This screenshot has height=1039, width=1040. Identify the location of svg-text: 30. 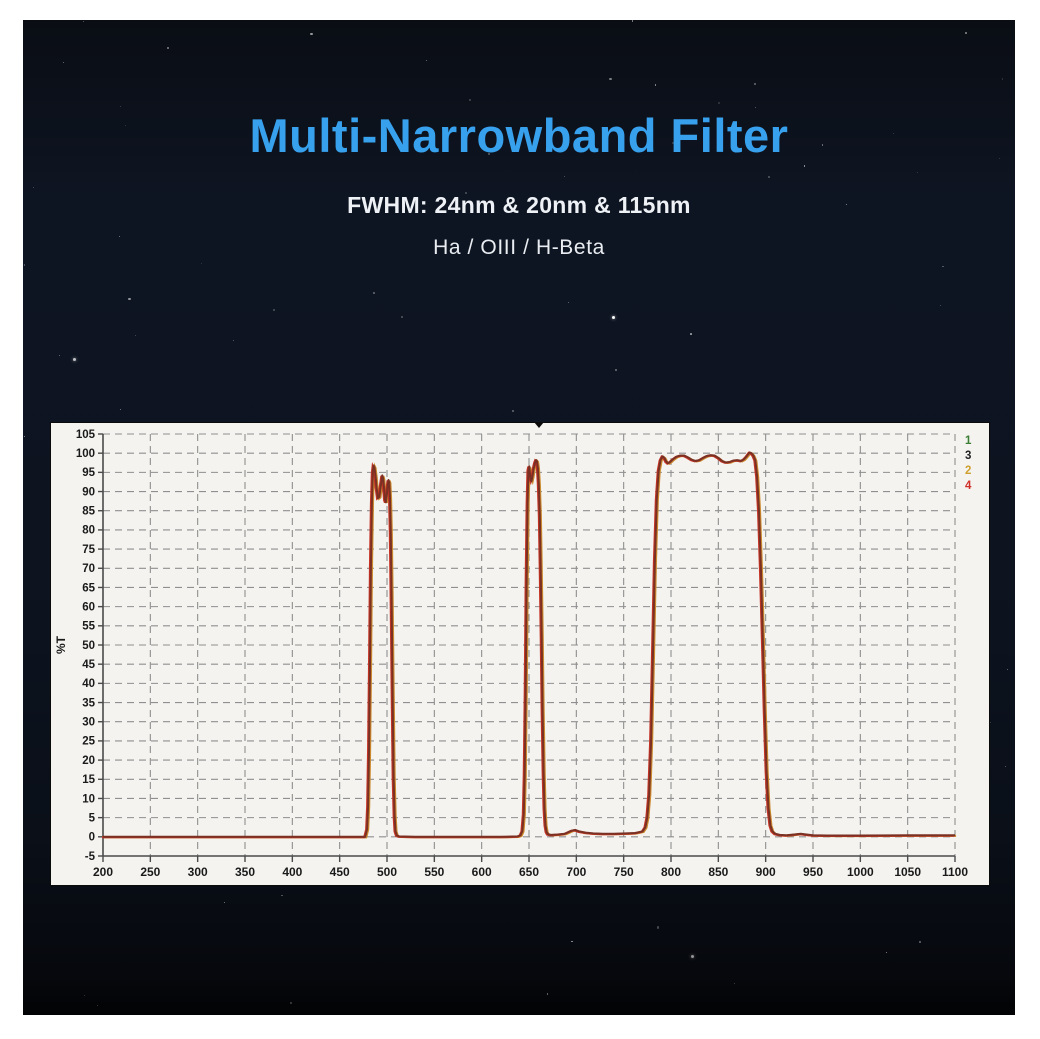
(88, 723).